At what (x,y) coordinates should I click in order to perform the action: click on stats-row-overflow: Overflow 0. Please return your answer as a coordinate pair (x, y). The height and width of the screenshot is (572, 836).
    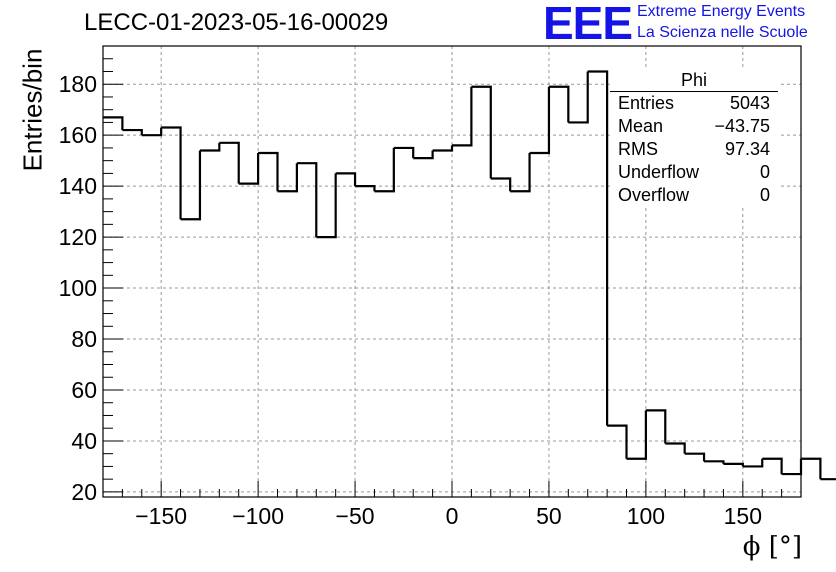
    Looking at the image, I should click on (694, 195).